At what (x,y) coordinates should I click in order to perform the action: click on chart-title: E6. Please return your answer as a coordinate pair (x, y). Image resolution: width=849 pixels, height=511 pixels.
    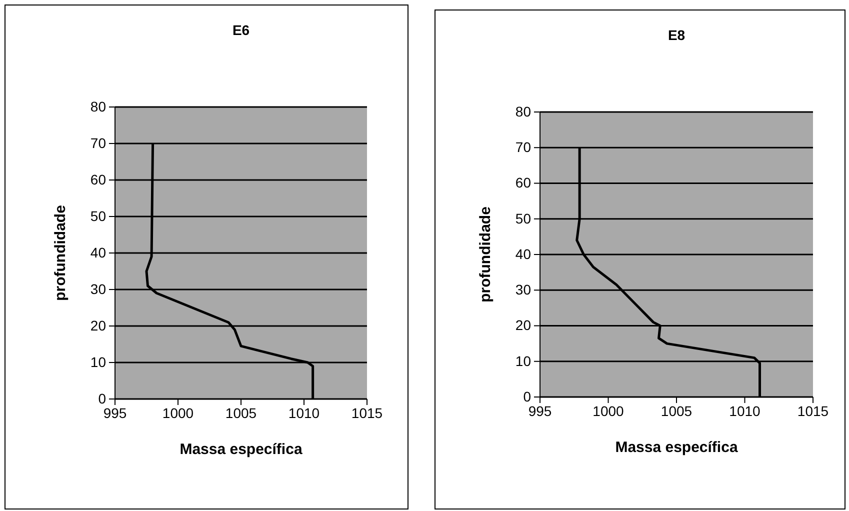
    Looking at the image, I should click on (241, 30).